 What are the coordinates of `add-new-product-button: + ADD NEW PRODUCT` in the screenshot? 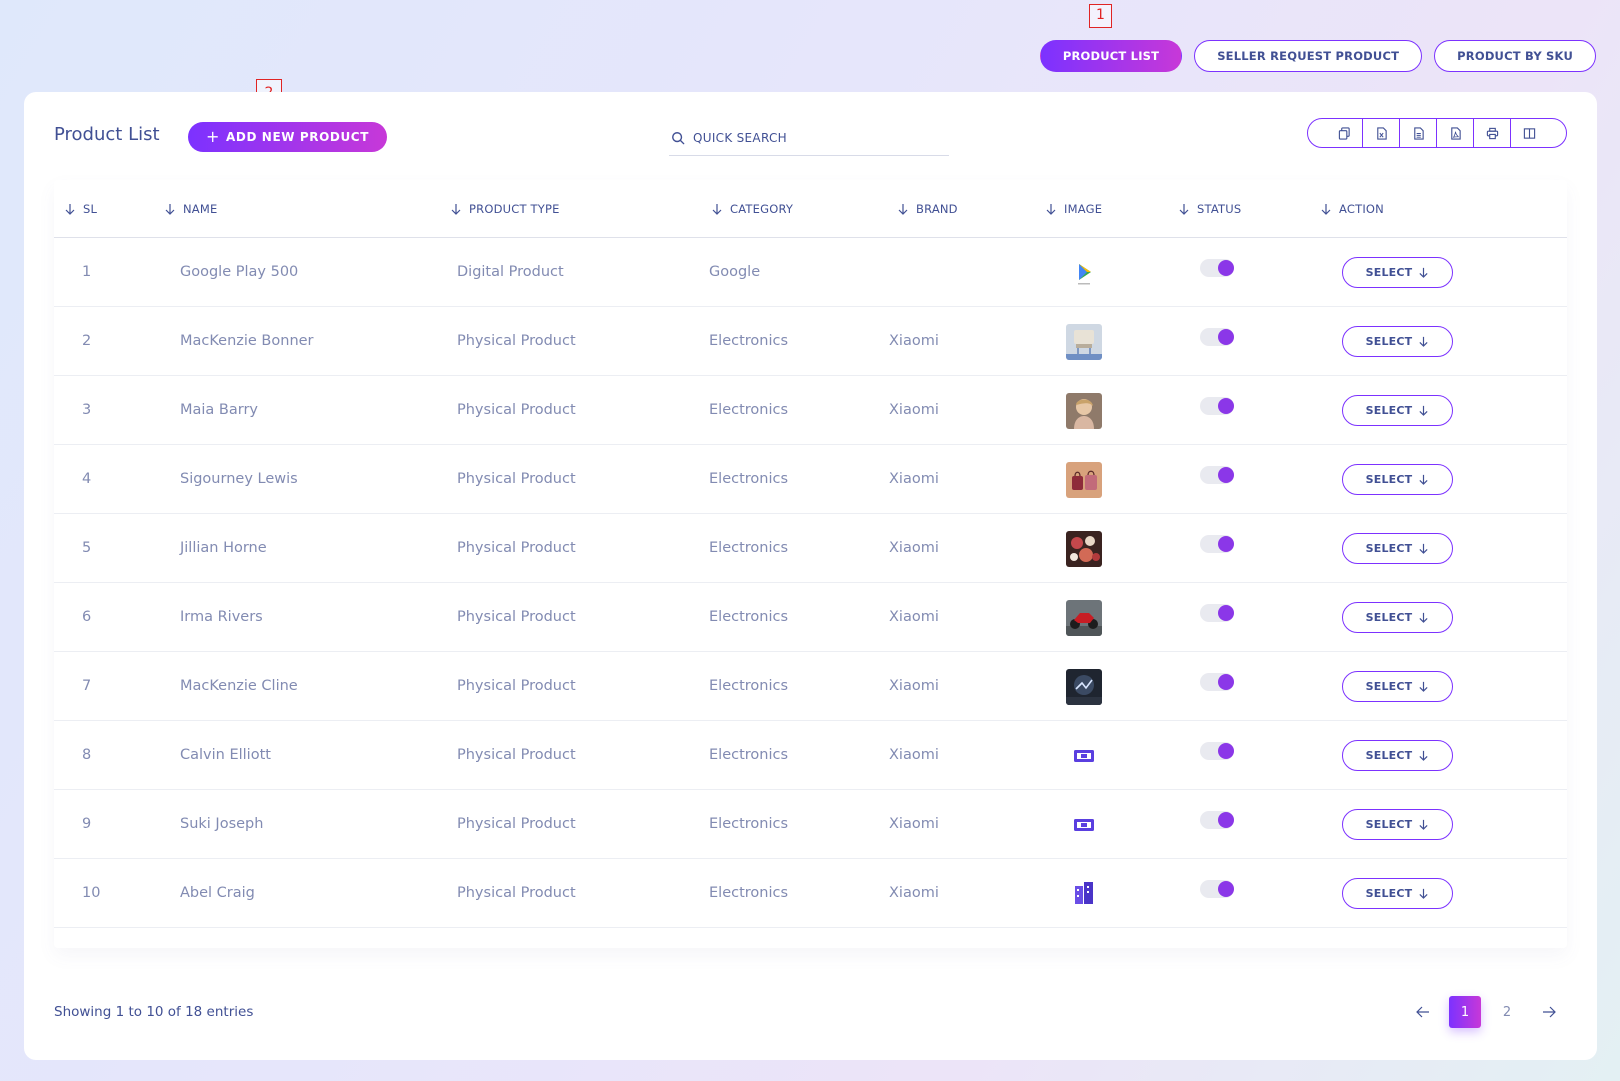 It's located at (287, 137).